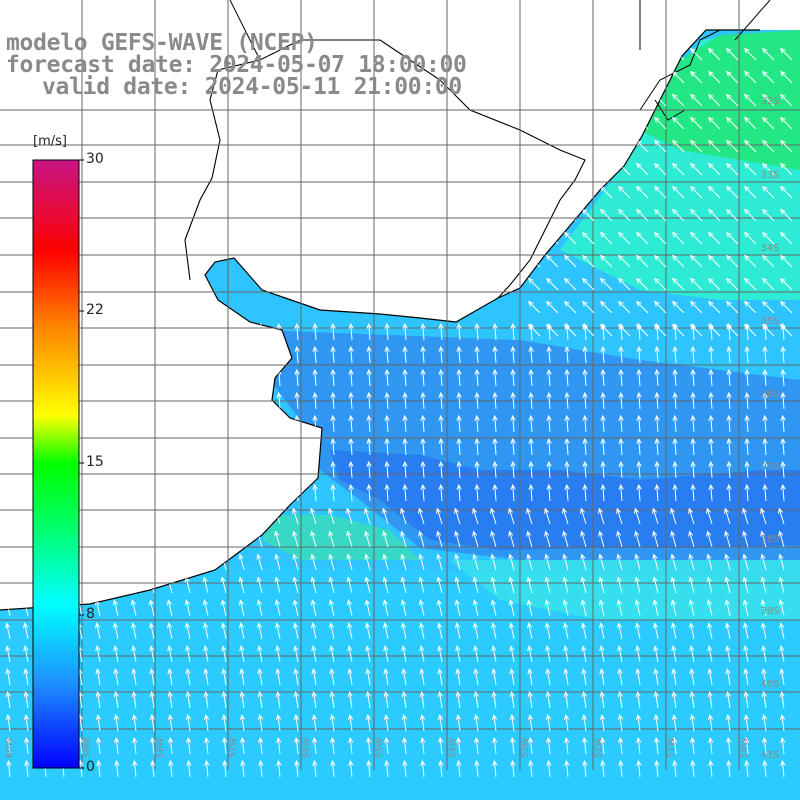  I want to click on latitude-label: 32S, so click(769, 101).